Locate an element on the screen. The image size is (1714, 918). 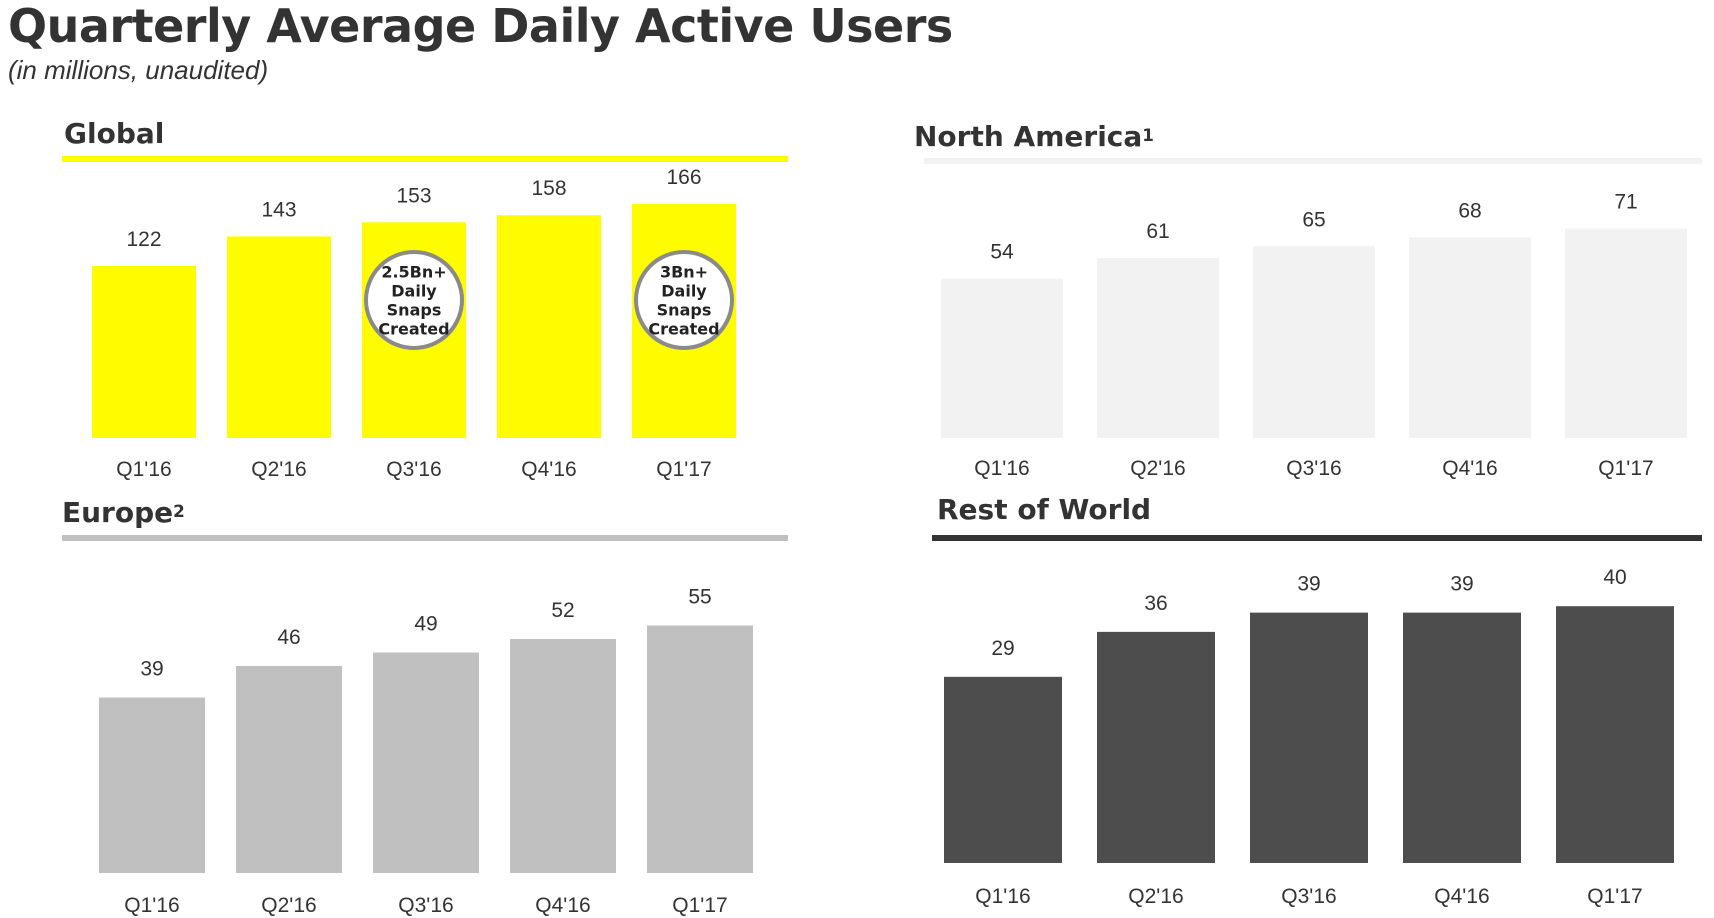
value-label-north-america-2: 61 is located at coordinates (1157, 231).